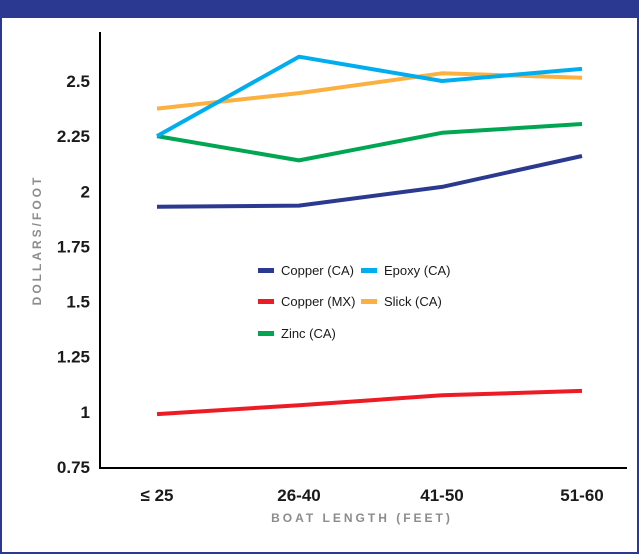 This screenshot has height=554, width=639. I want to click on y-tick-label: 1.25, so click(73, 357).